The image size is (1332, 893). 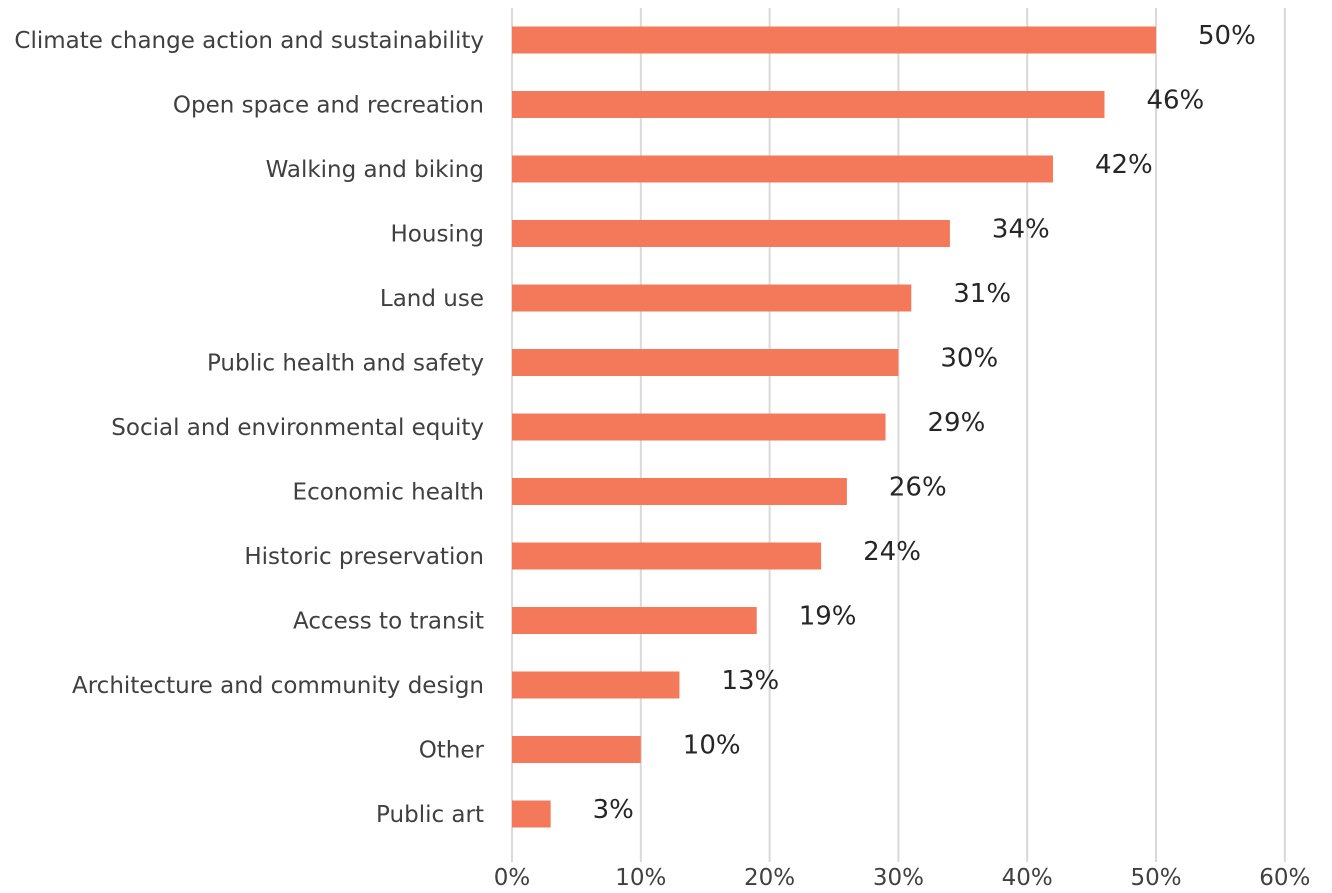 I want to click on data-label: 42%, so click(x=1124, y=165).